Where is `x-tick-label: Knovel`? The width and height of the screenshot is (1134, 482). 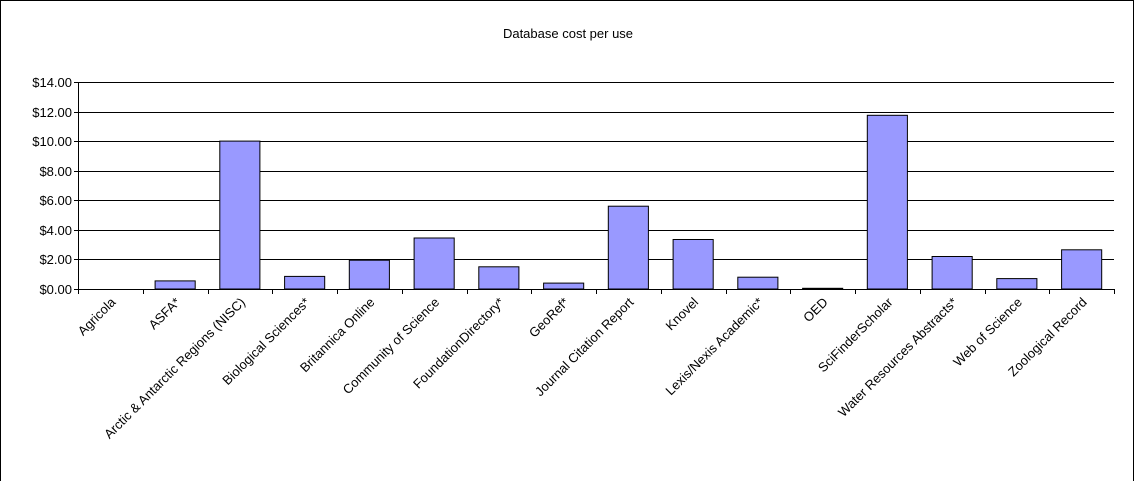
x-tick-label: Knovel is located at coordinates (682, 313).